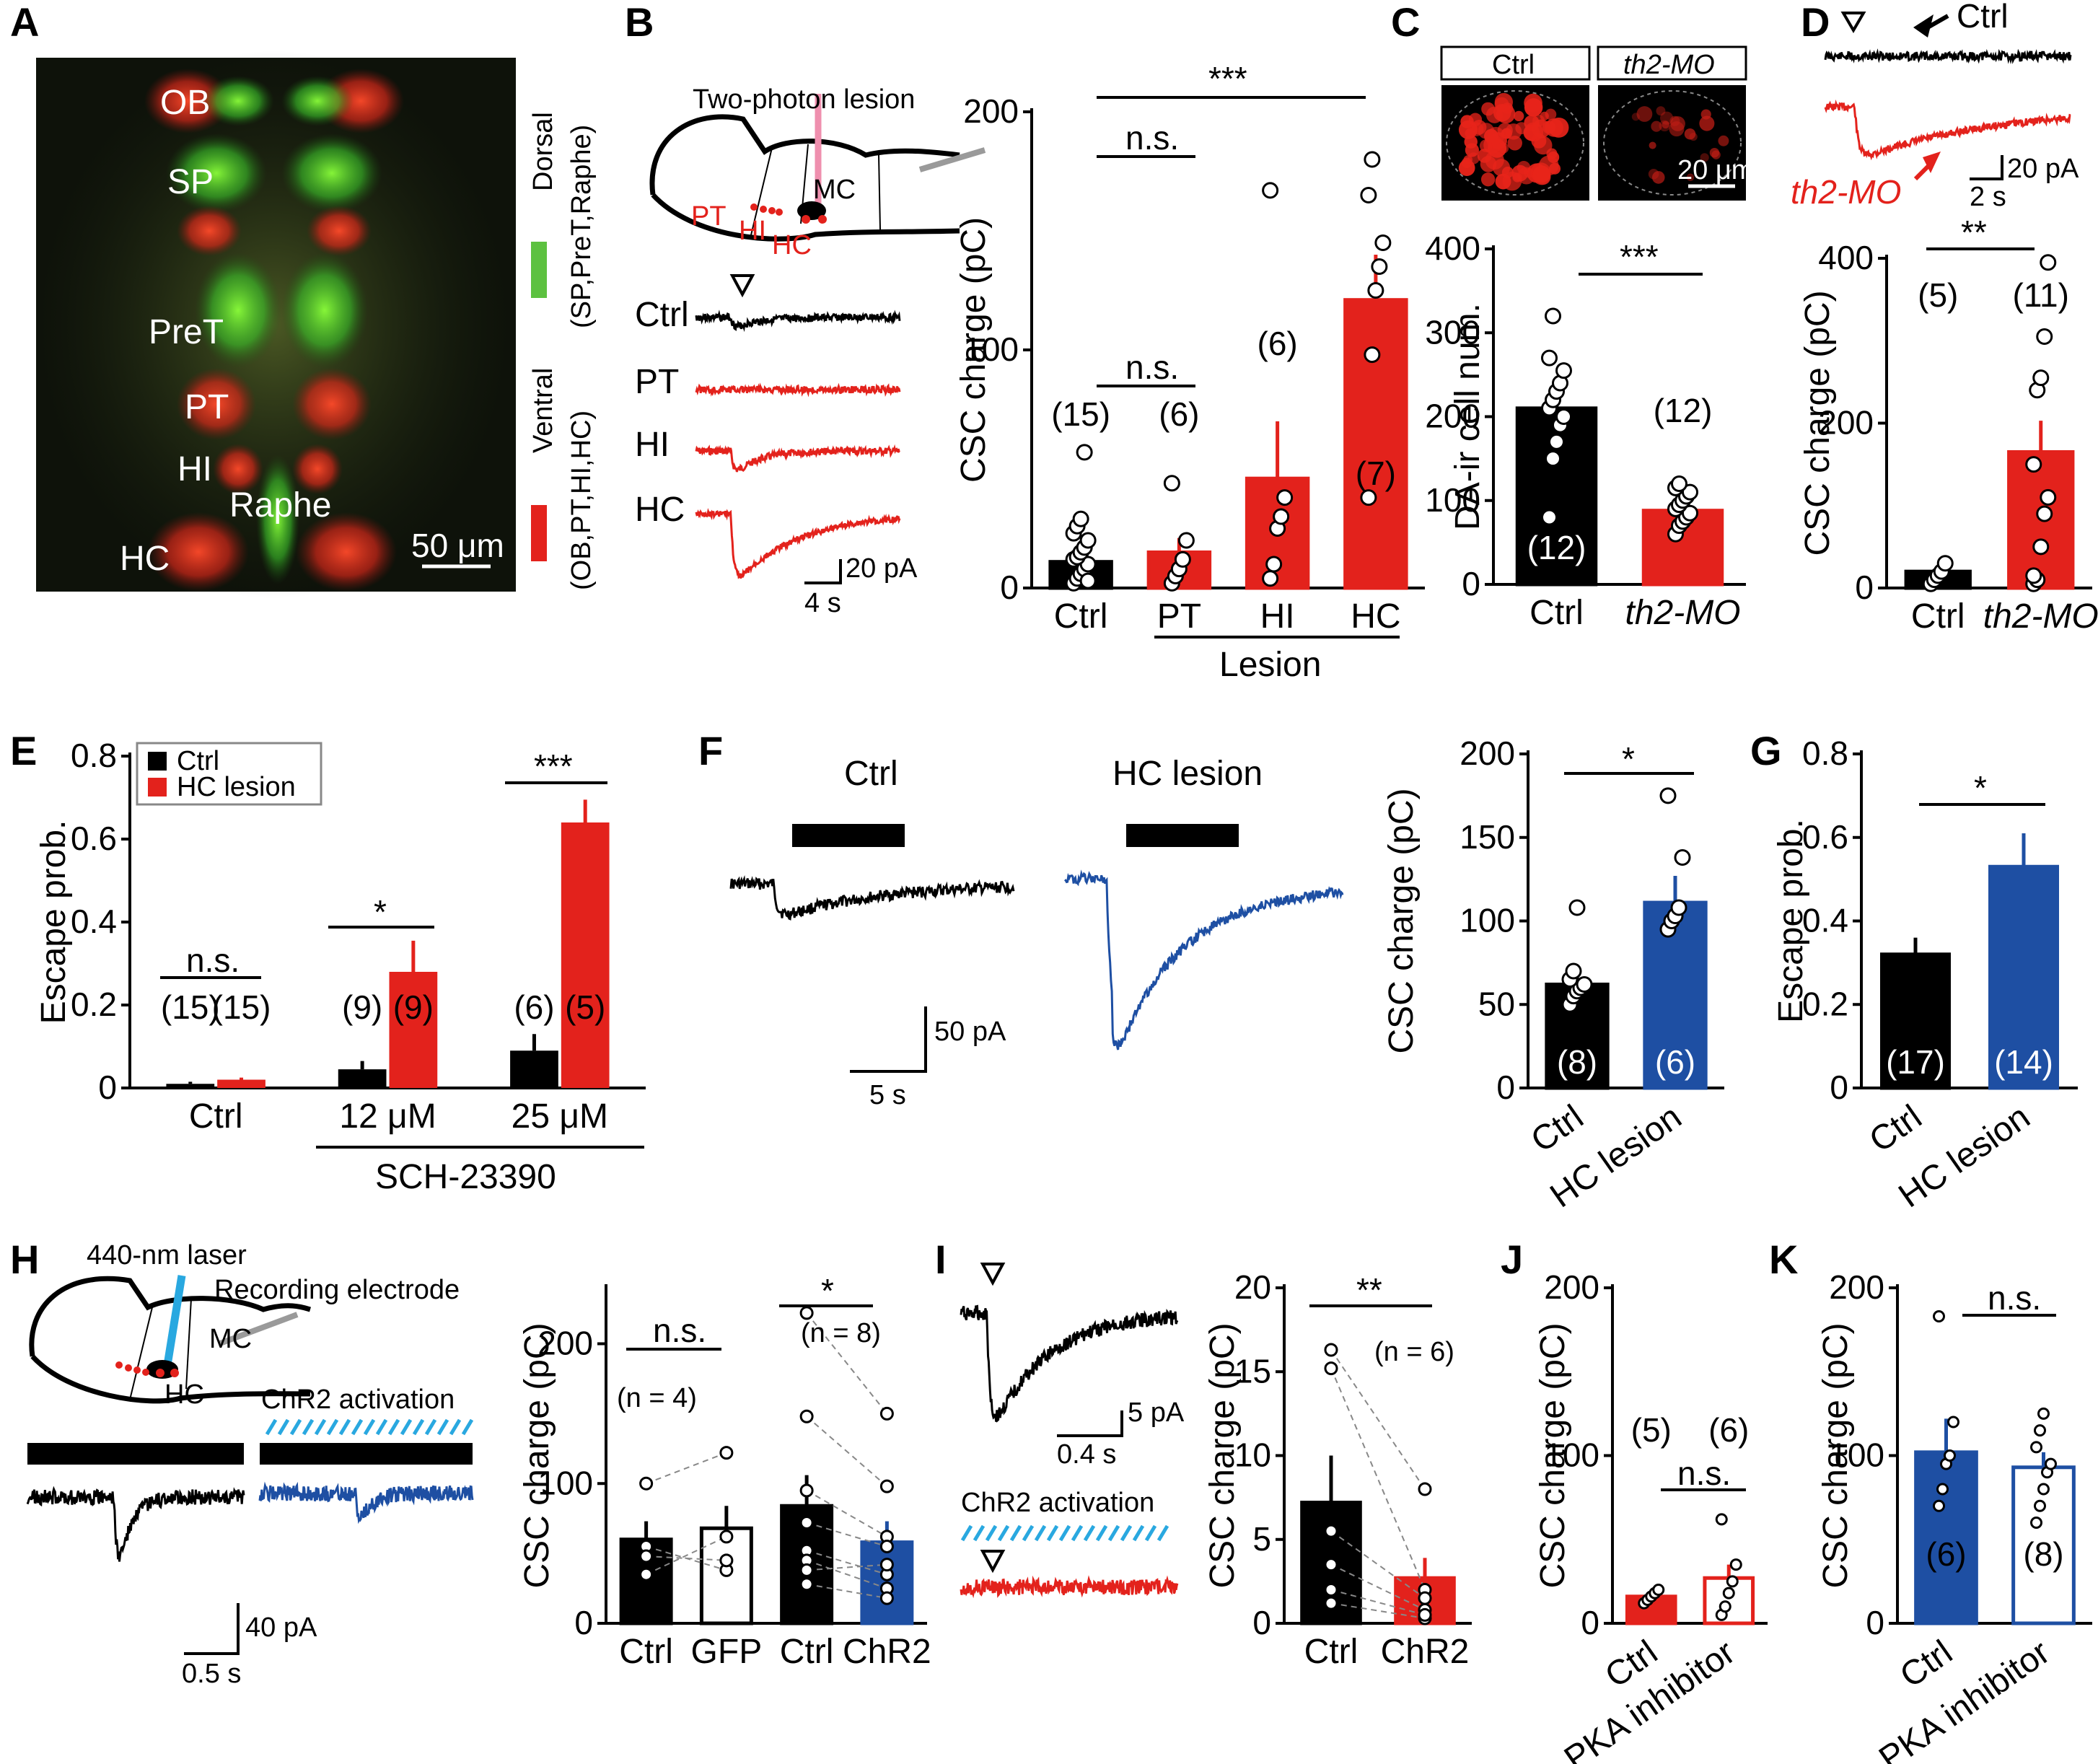 The height and width of the screenshot is (1764, 2098). Describe the element at coordinates (1571, 1287) in the screenshot. I see `cj-ytick-label: 200` at that location.